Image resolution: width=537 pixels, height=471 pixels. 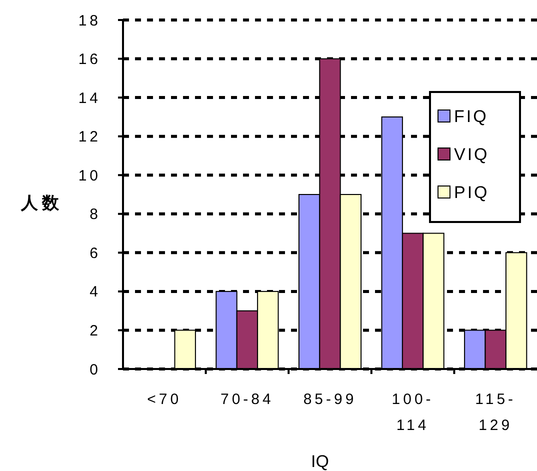 What do you see at coordinates (247, 399) in the screenshot?
I see `x-tick-label: 70-84` at bounding box center [247, 399].